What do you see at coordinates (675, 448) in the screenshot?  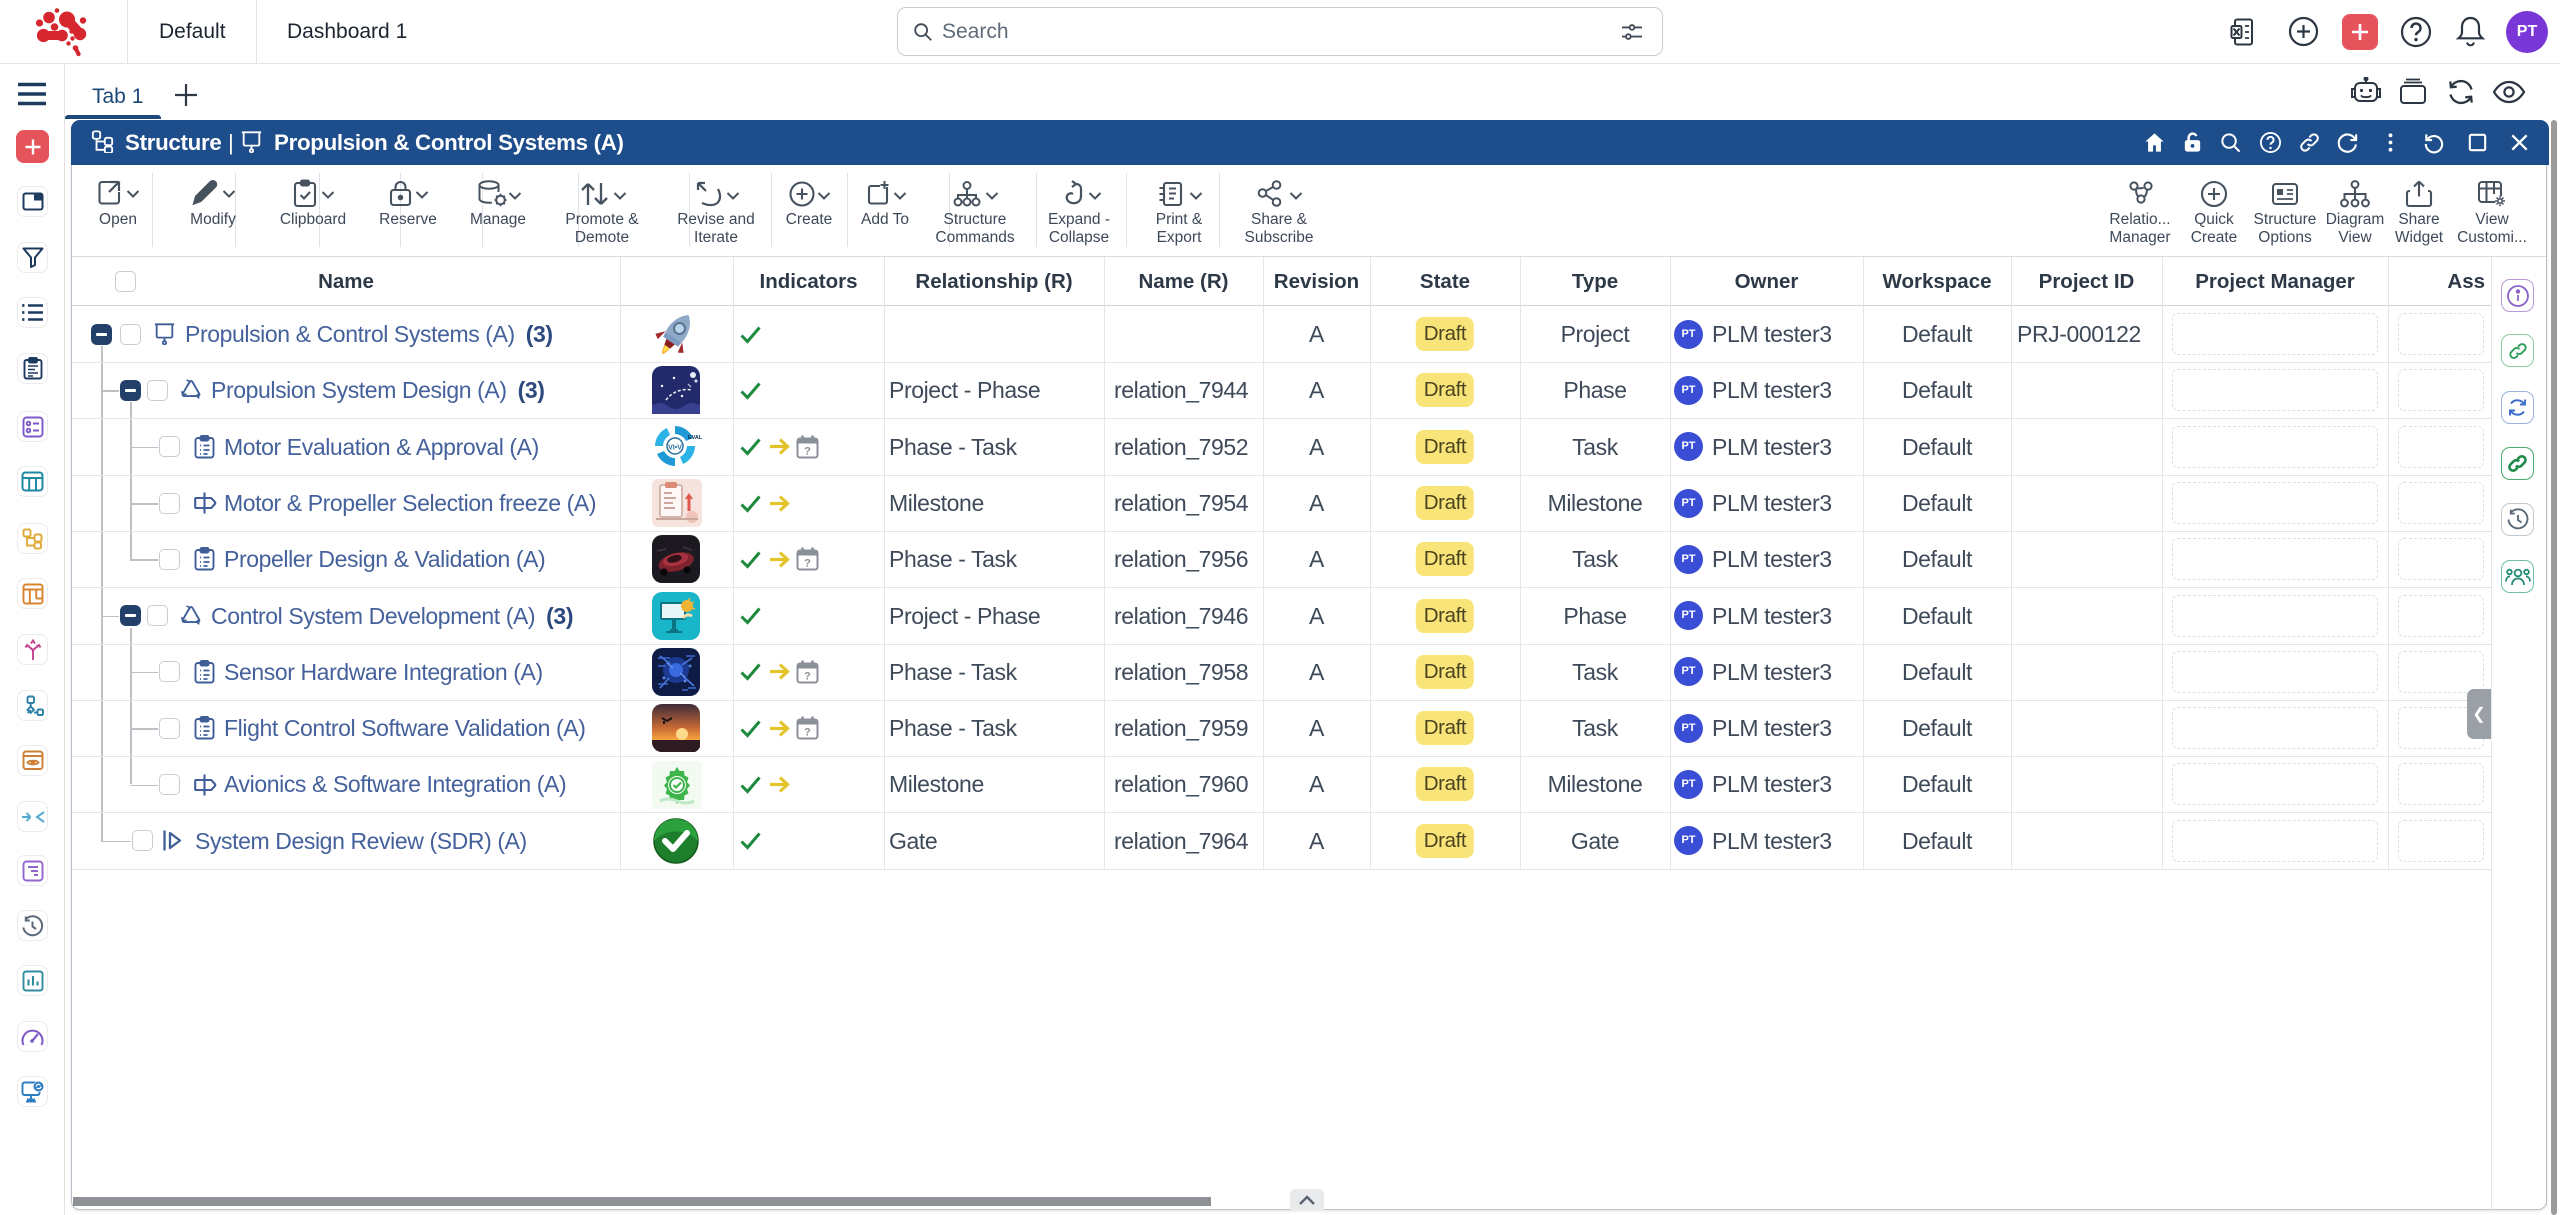 I see `svg-text: VI•V` at bounding box center [675, 448].